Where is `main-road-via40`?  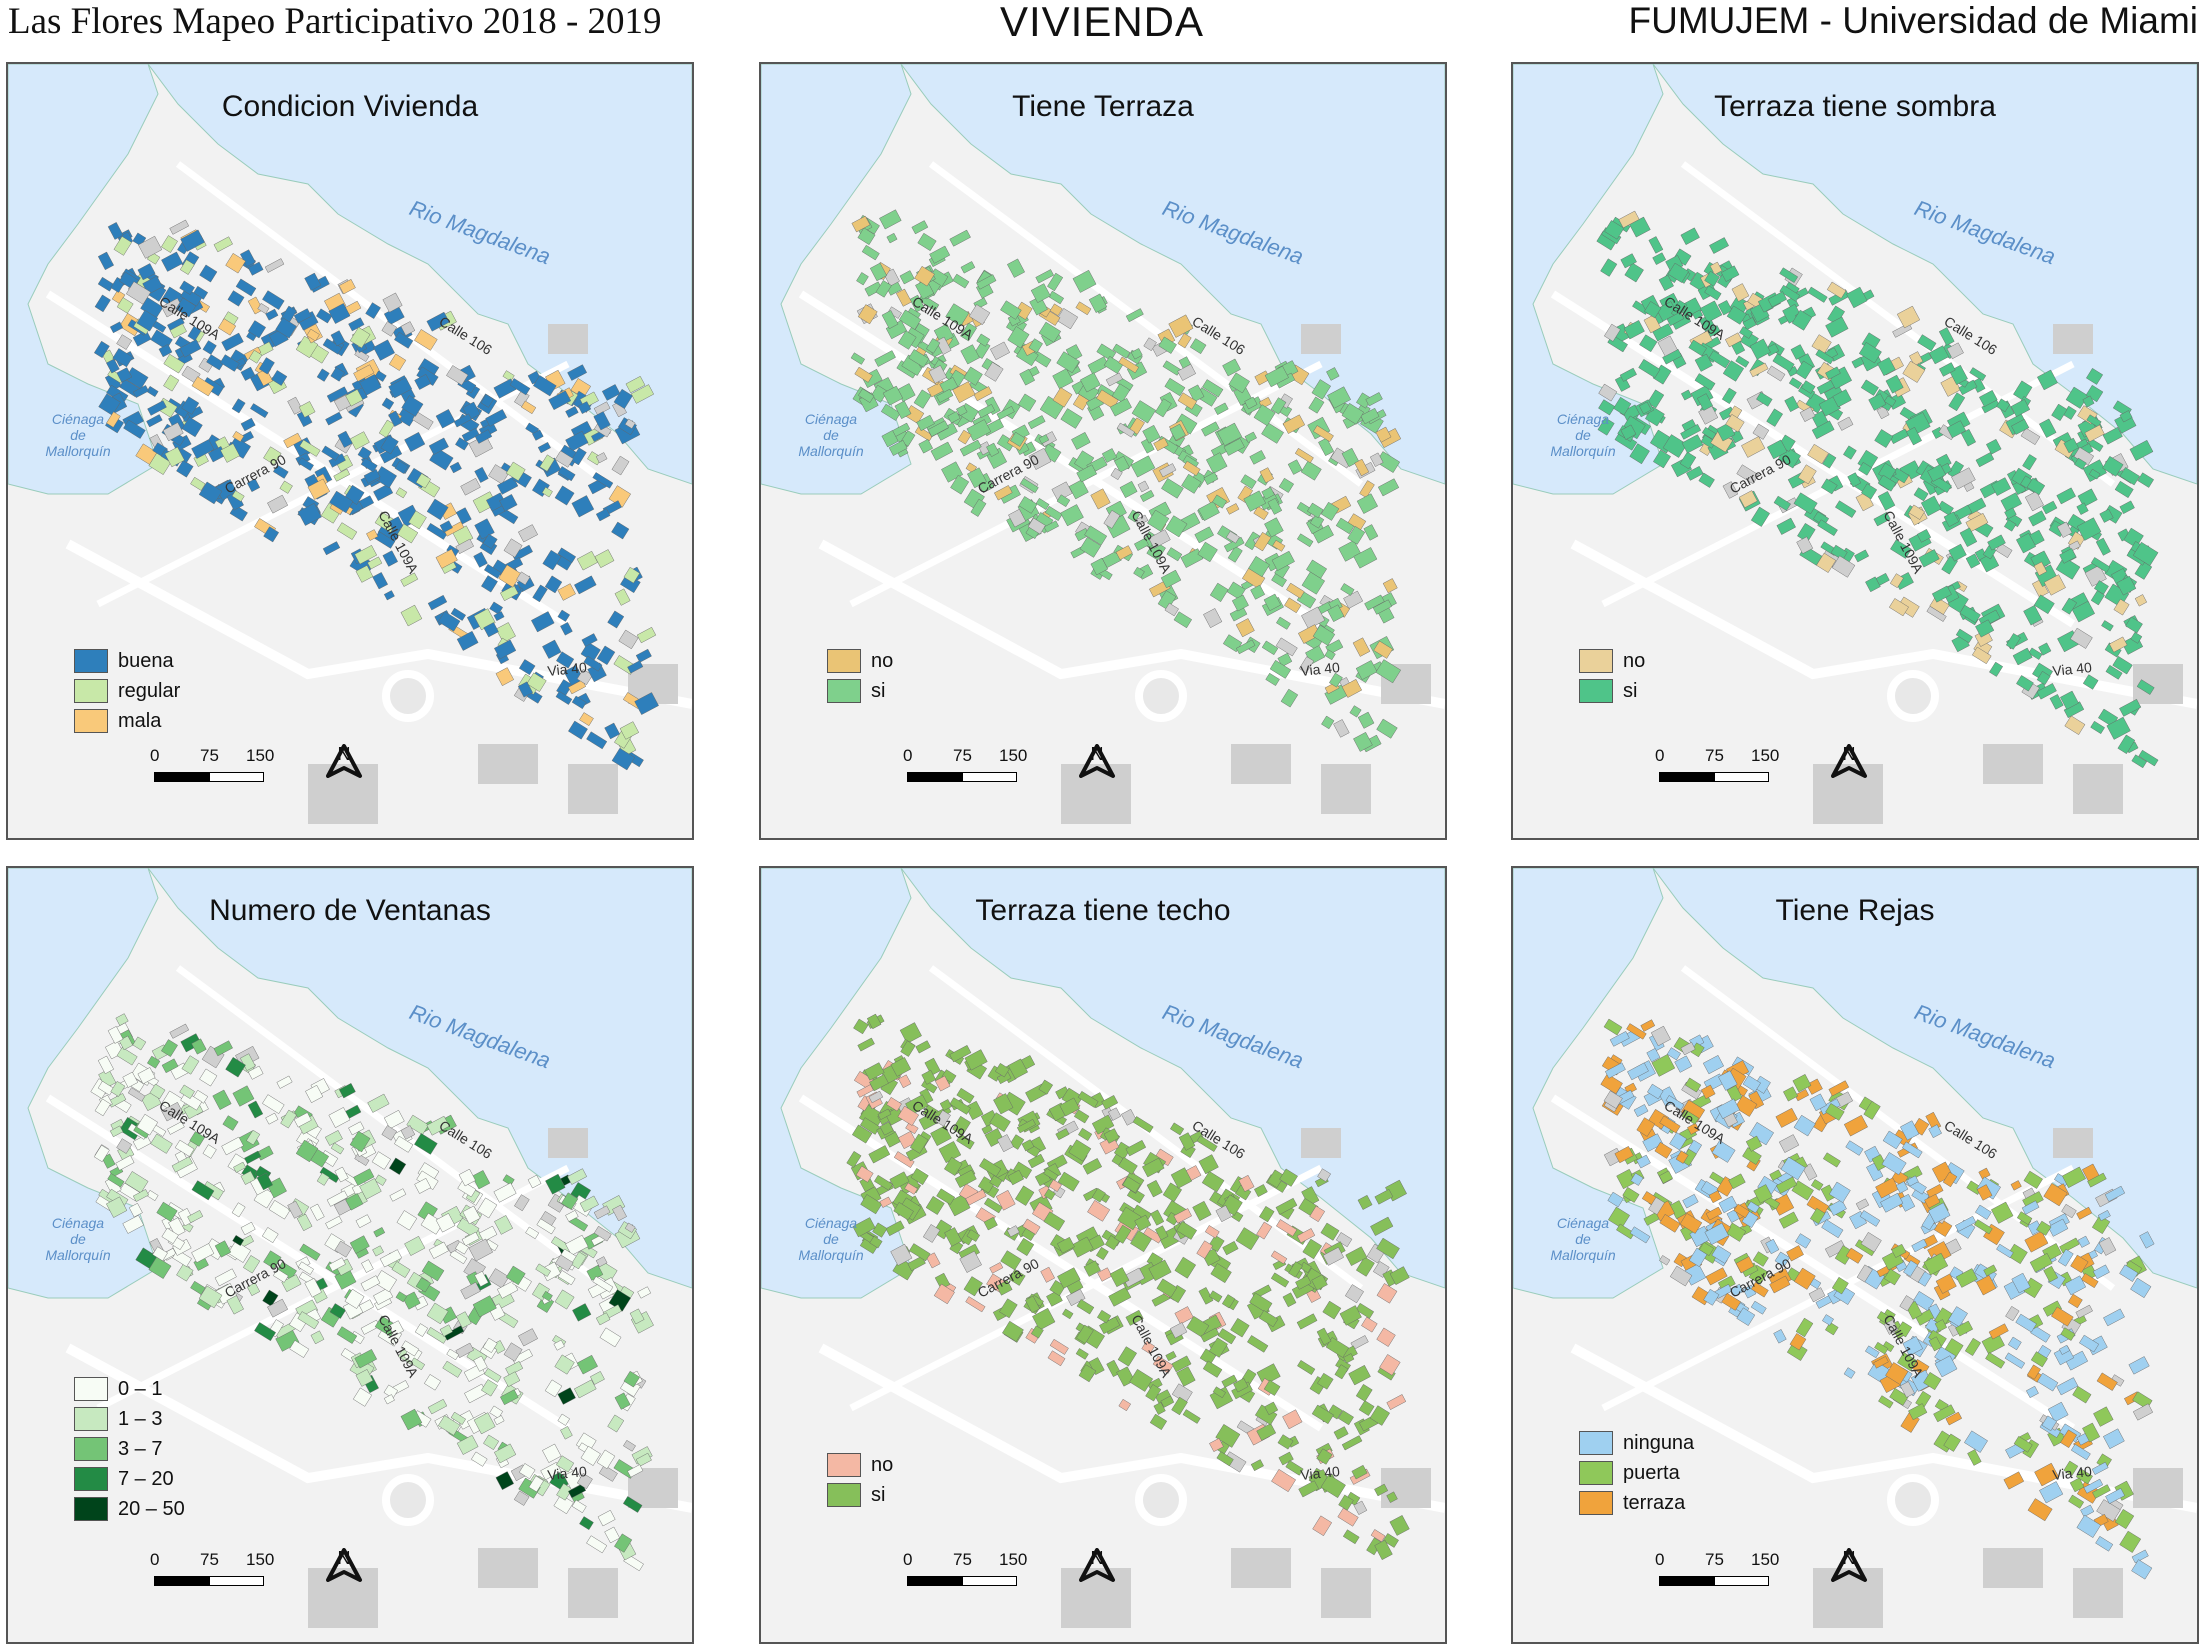
main-road-via40 is located at coordinates (1883, 1428).